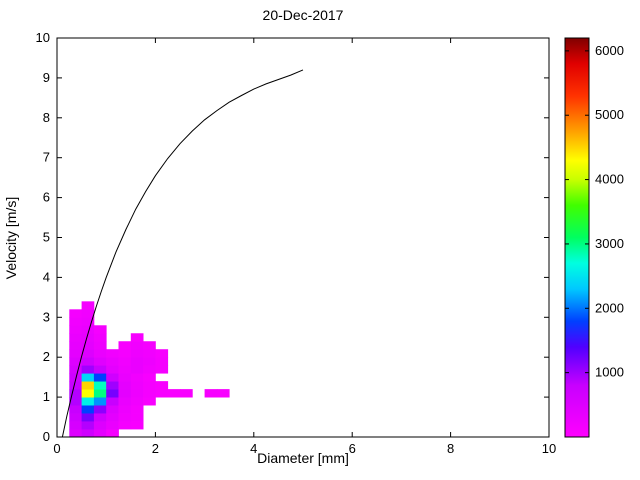 The height and width of the screenshot is (480, 640). I want to click on x-tick-label: 10, so click(549, 448).